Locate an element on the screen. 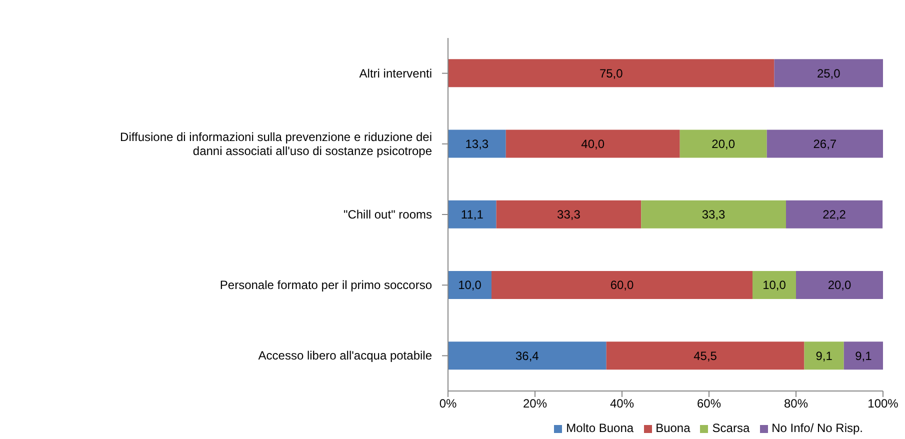  x-tick-label: 80% is located at coordinates (796, 403).